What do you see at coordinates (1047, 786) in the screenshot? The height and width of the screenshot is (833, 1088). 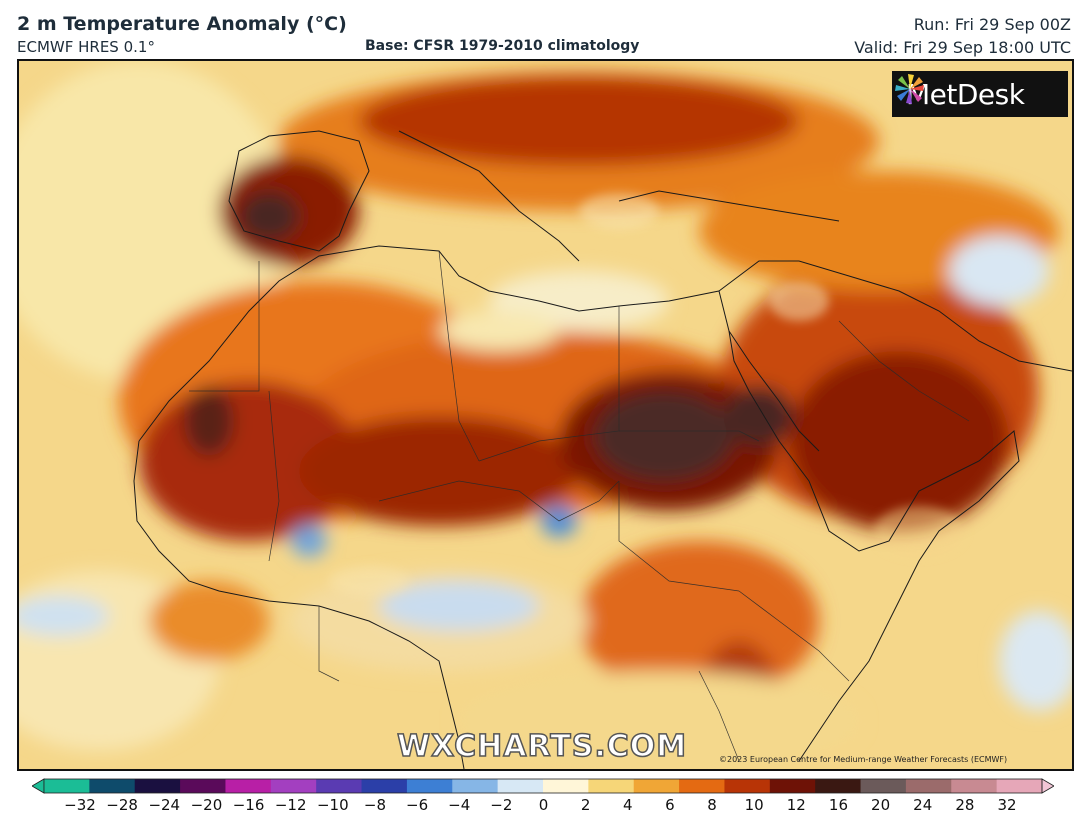 I see `colorbar-max-arrow` at bounding box center [1047, 786].